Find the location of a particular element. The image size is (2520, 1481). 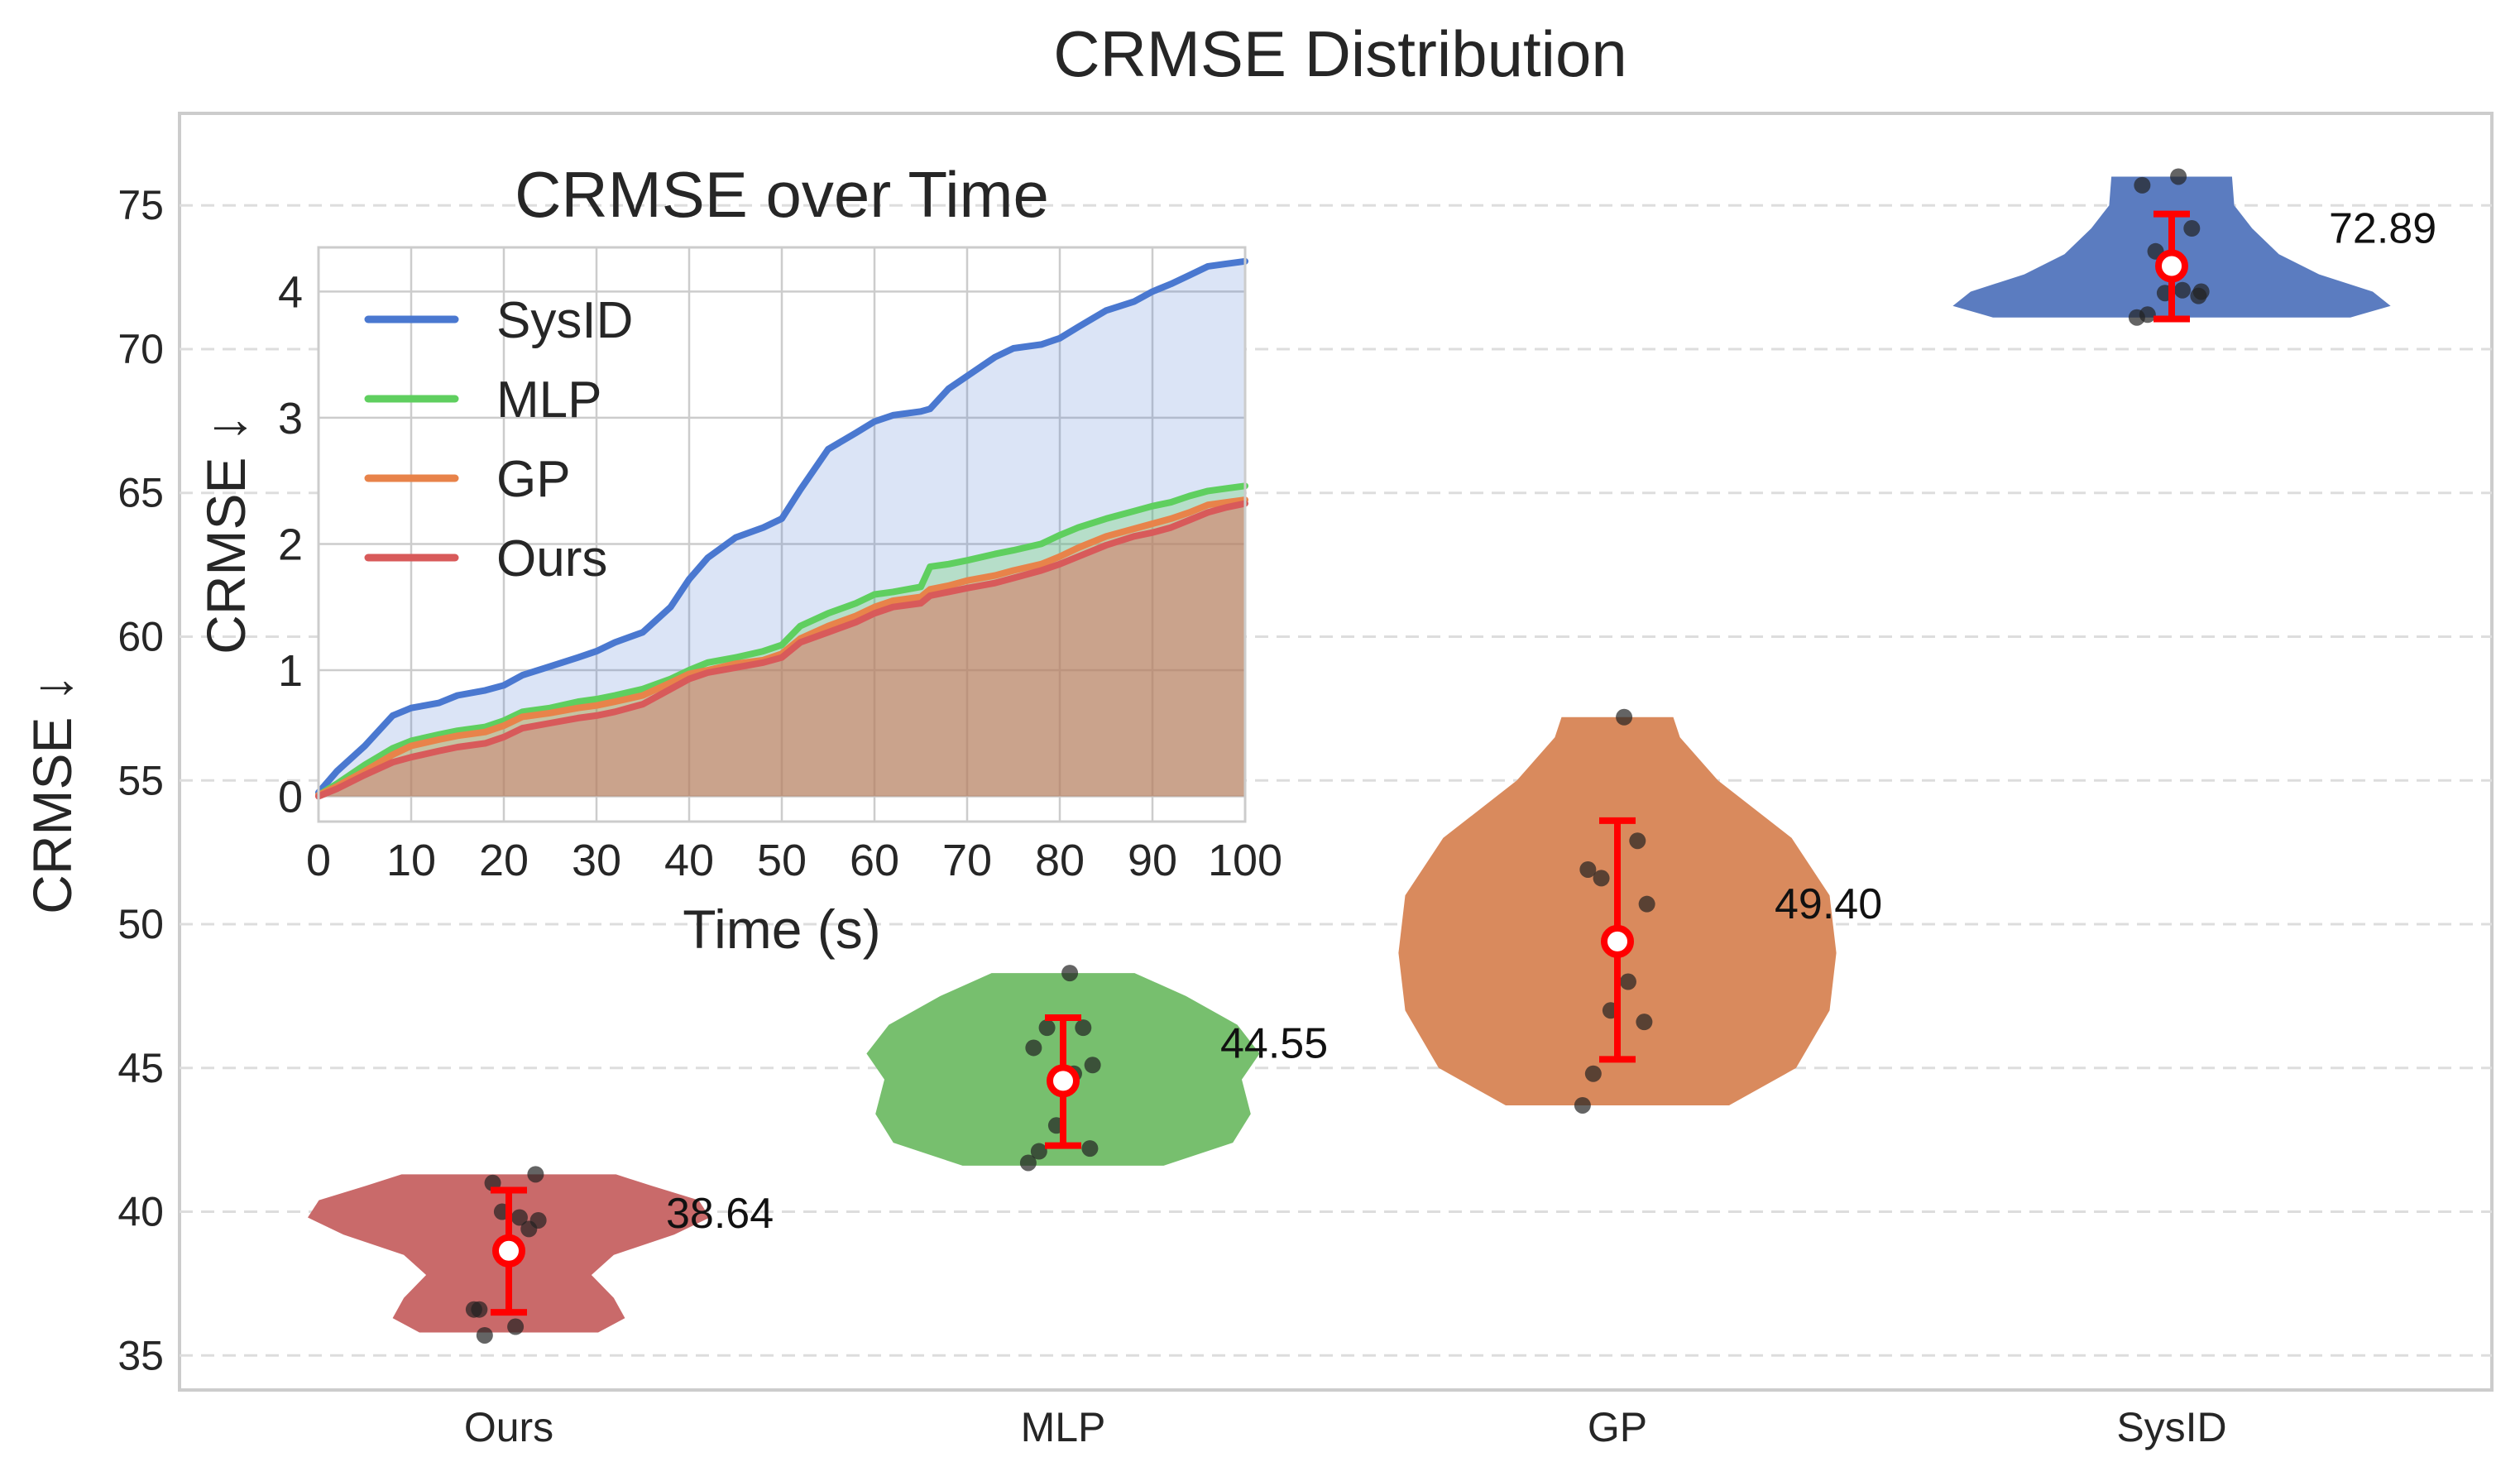

line-sysid is located at coordinates (781, 526).